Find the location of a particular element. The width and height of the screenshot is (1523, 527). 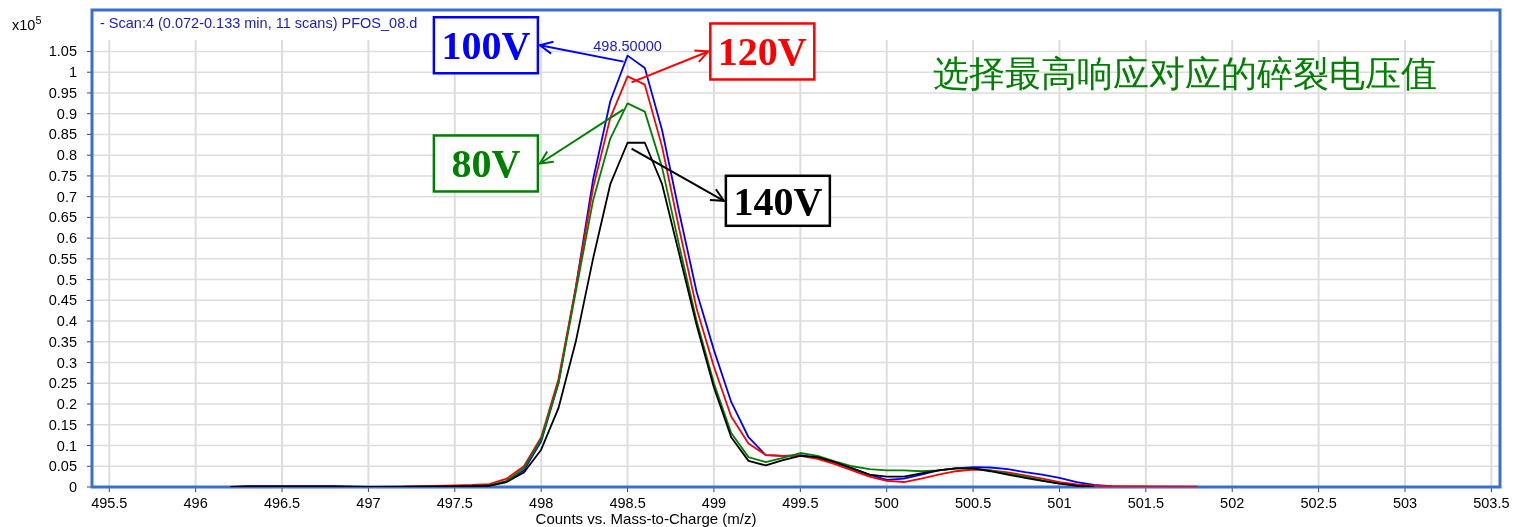

y-tick-label: 0.6 is located at coordinates (66, 238).